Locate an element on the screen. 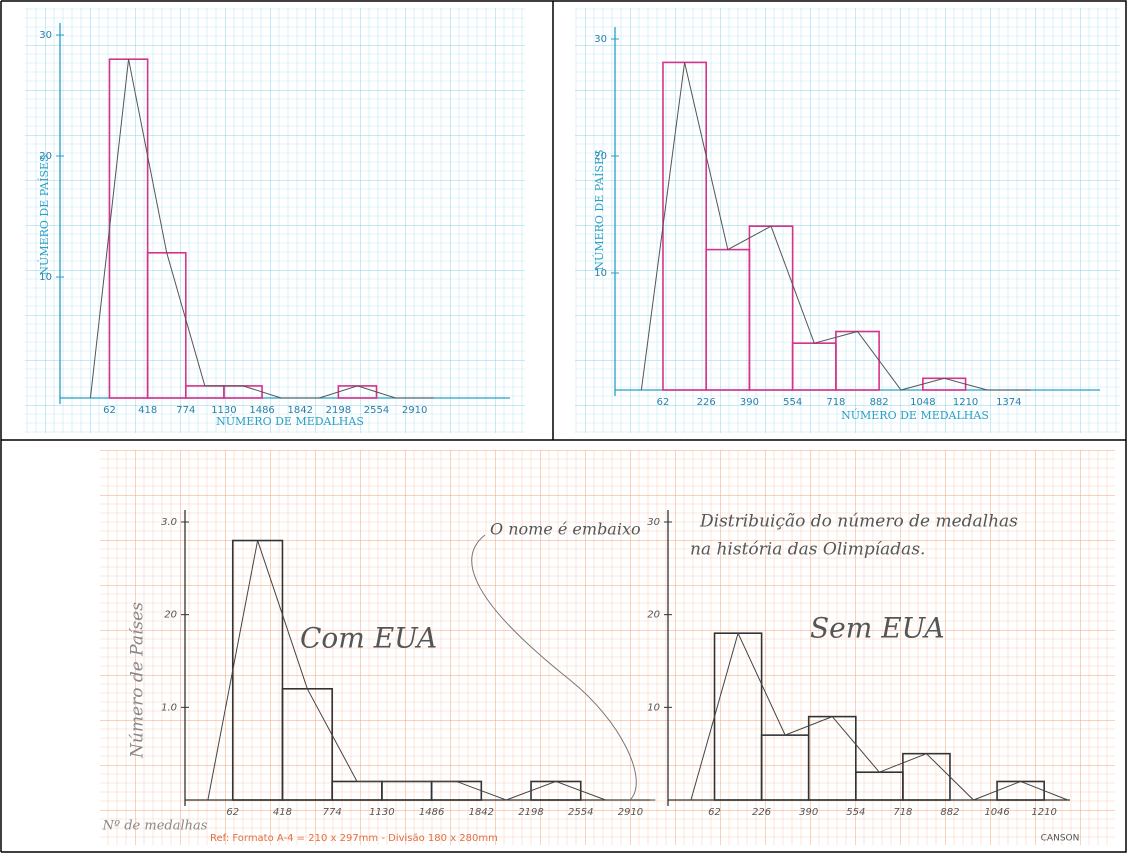  heading: Distribuição do número de medalhas is located at coordinates (858, 522).